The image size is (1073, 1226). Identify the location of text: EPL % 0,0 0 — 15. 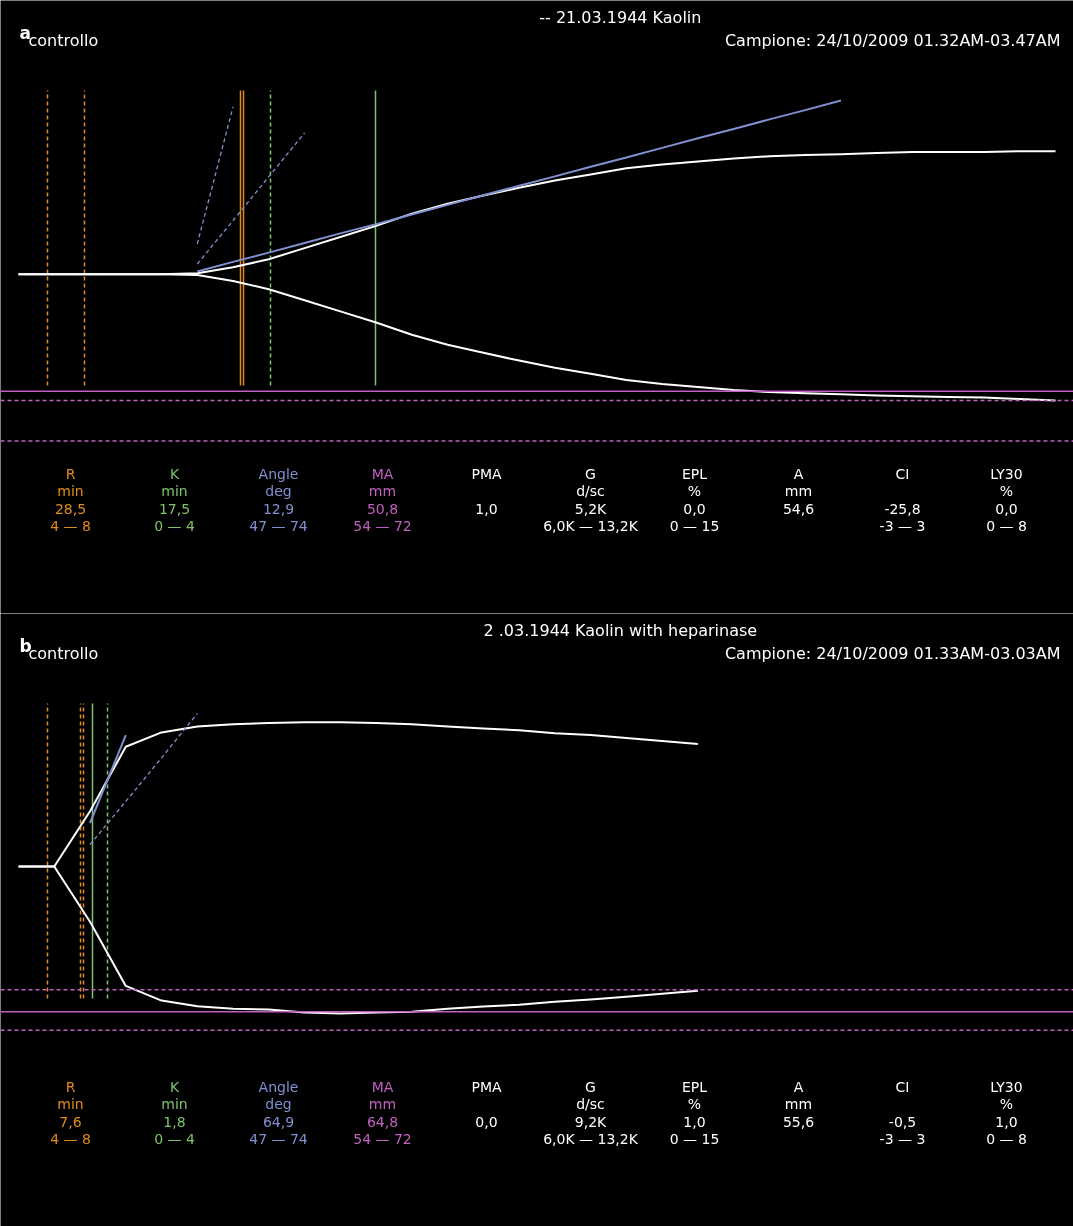
(694, 499).